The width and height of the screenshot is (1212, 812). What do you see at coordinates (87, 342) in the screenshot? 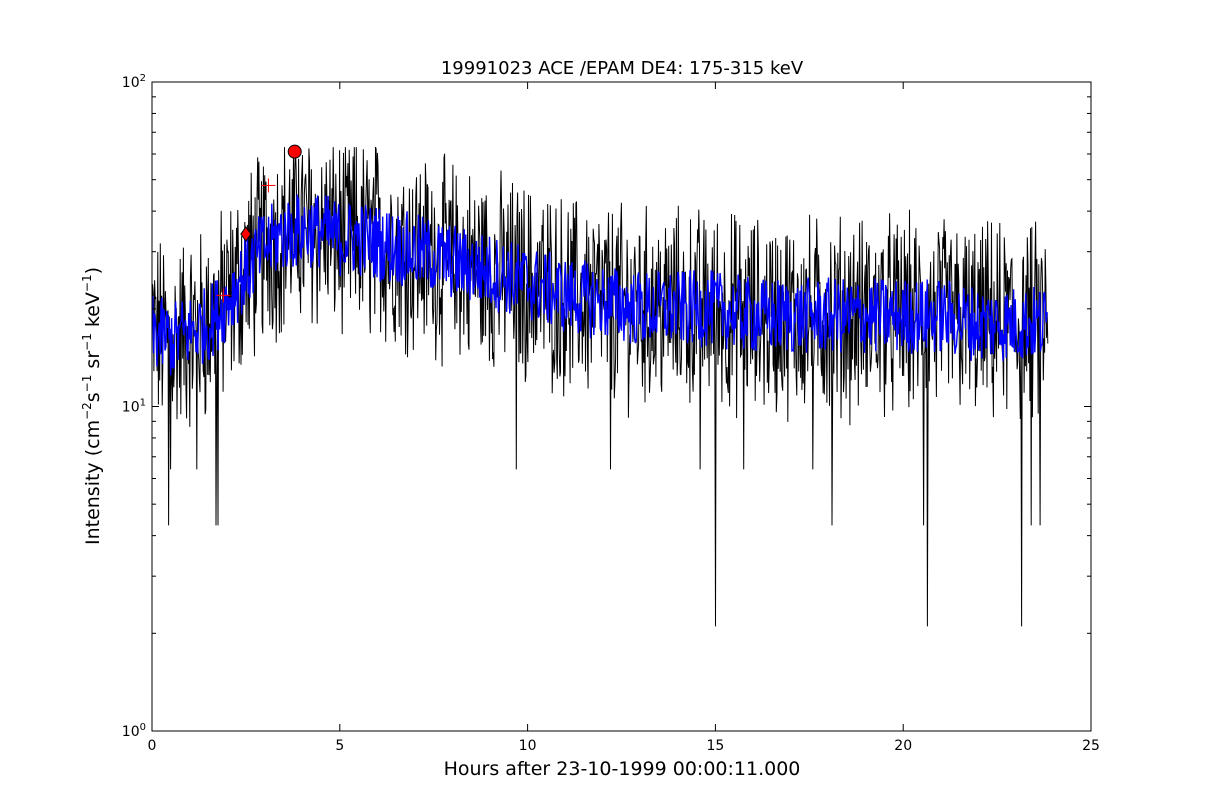
I see `y-label-exp3: −1` at bounding box center [87, 342].